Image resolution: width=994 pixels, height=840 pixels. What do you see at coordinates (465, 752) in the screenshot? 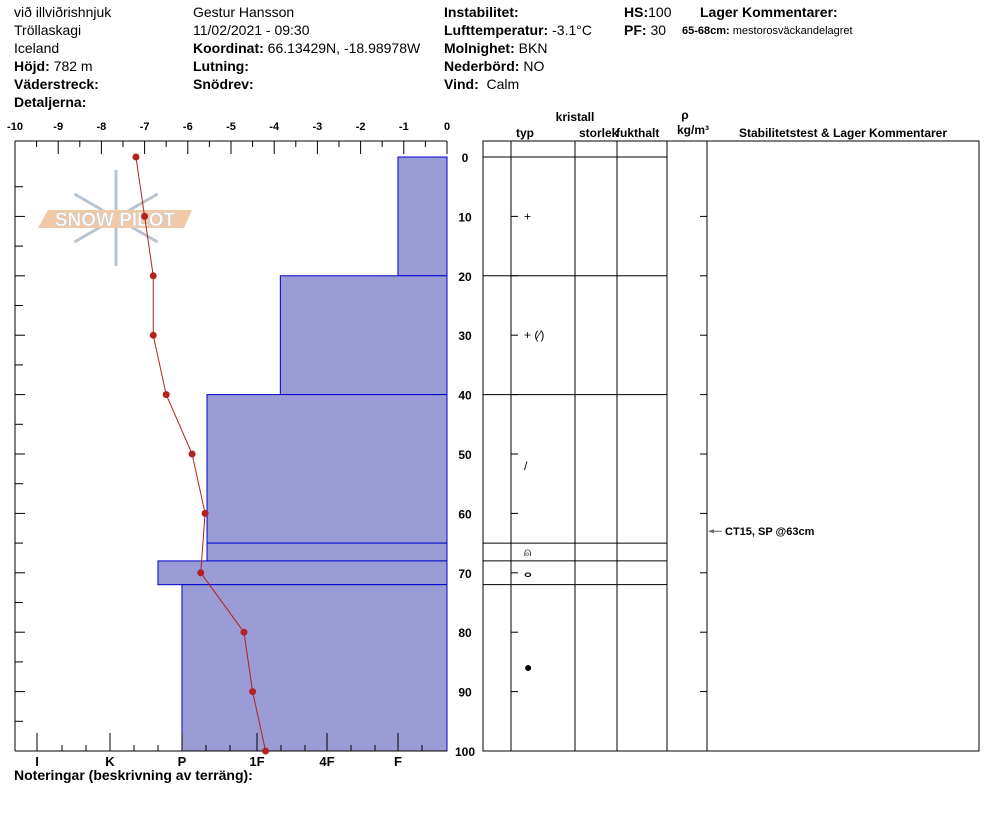
I see `depth-tick-label: 100` at bounding box center [465, 752].